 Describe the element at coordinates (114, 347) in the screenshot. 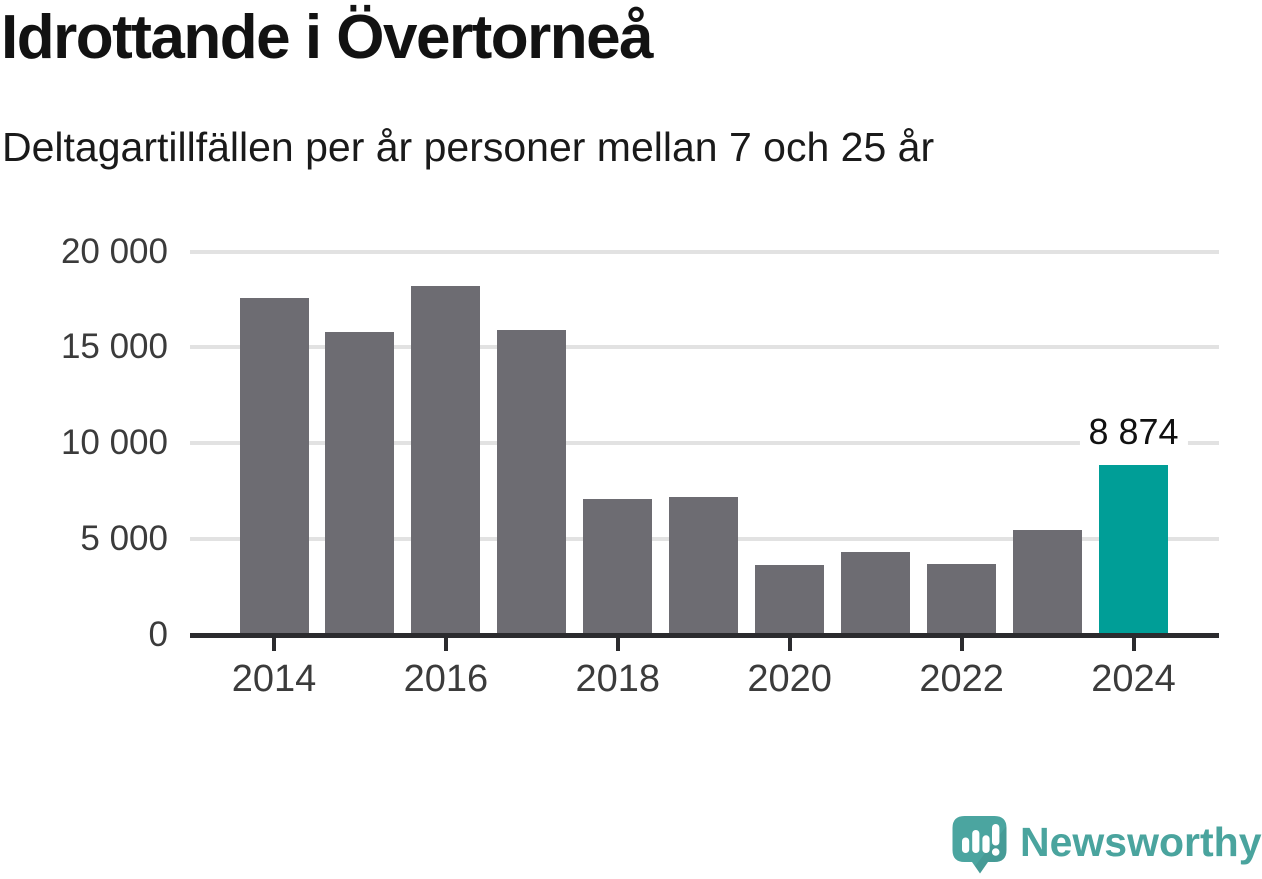

I see `y-axis-tick-label: 15 000` at that location.